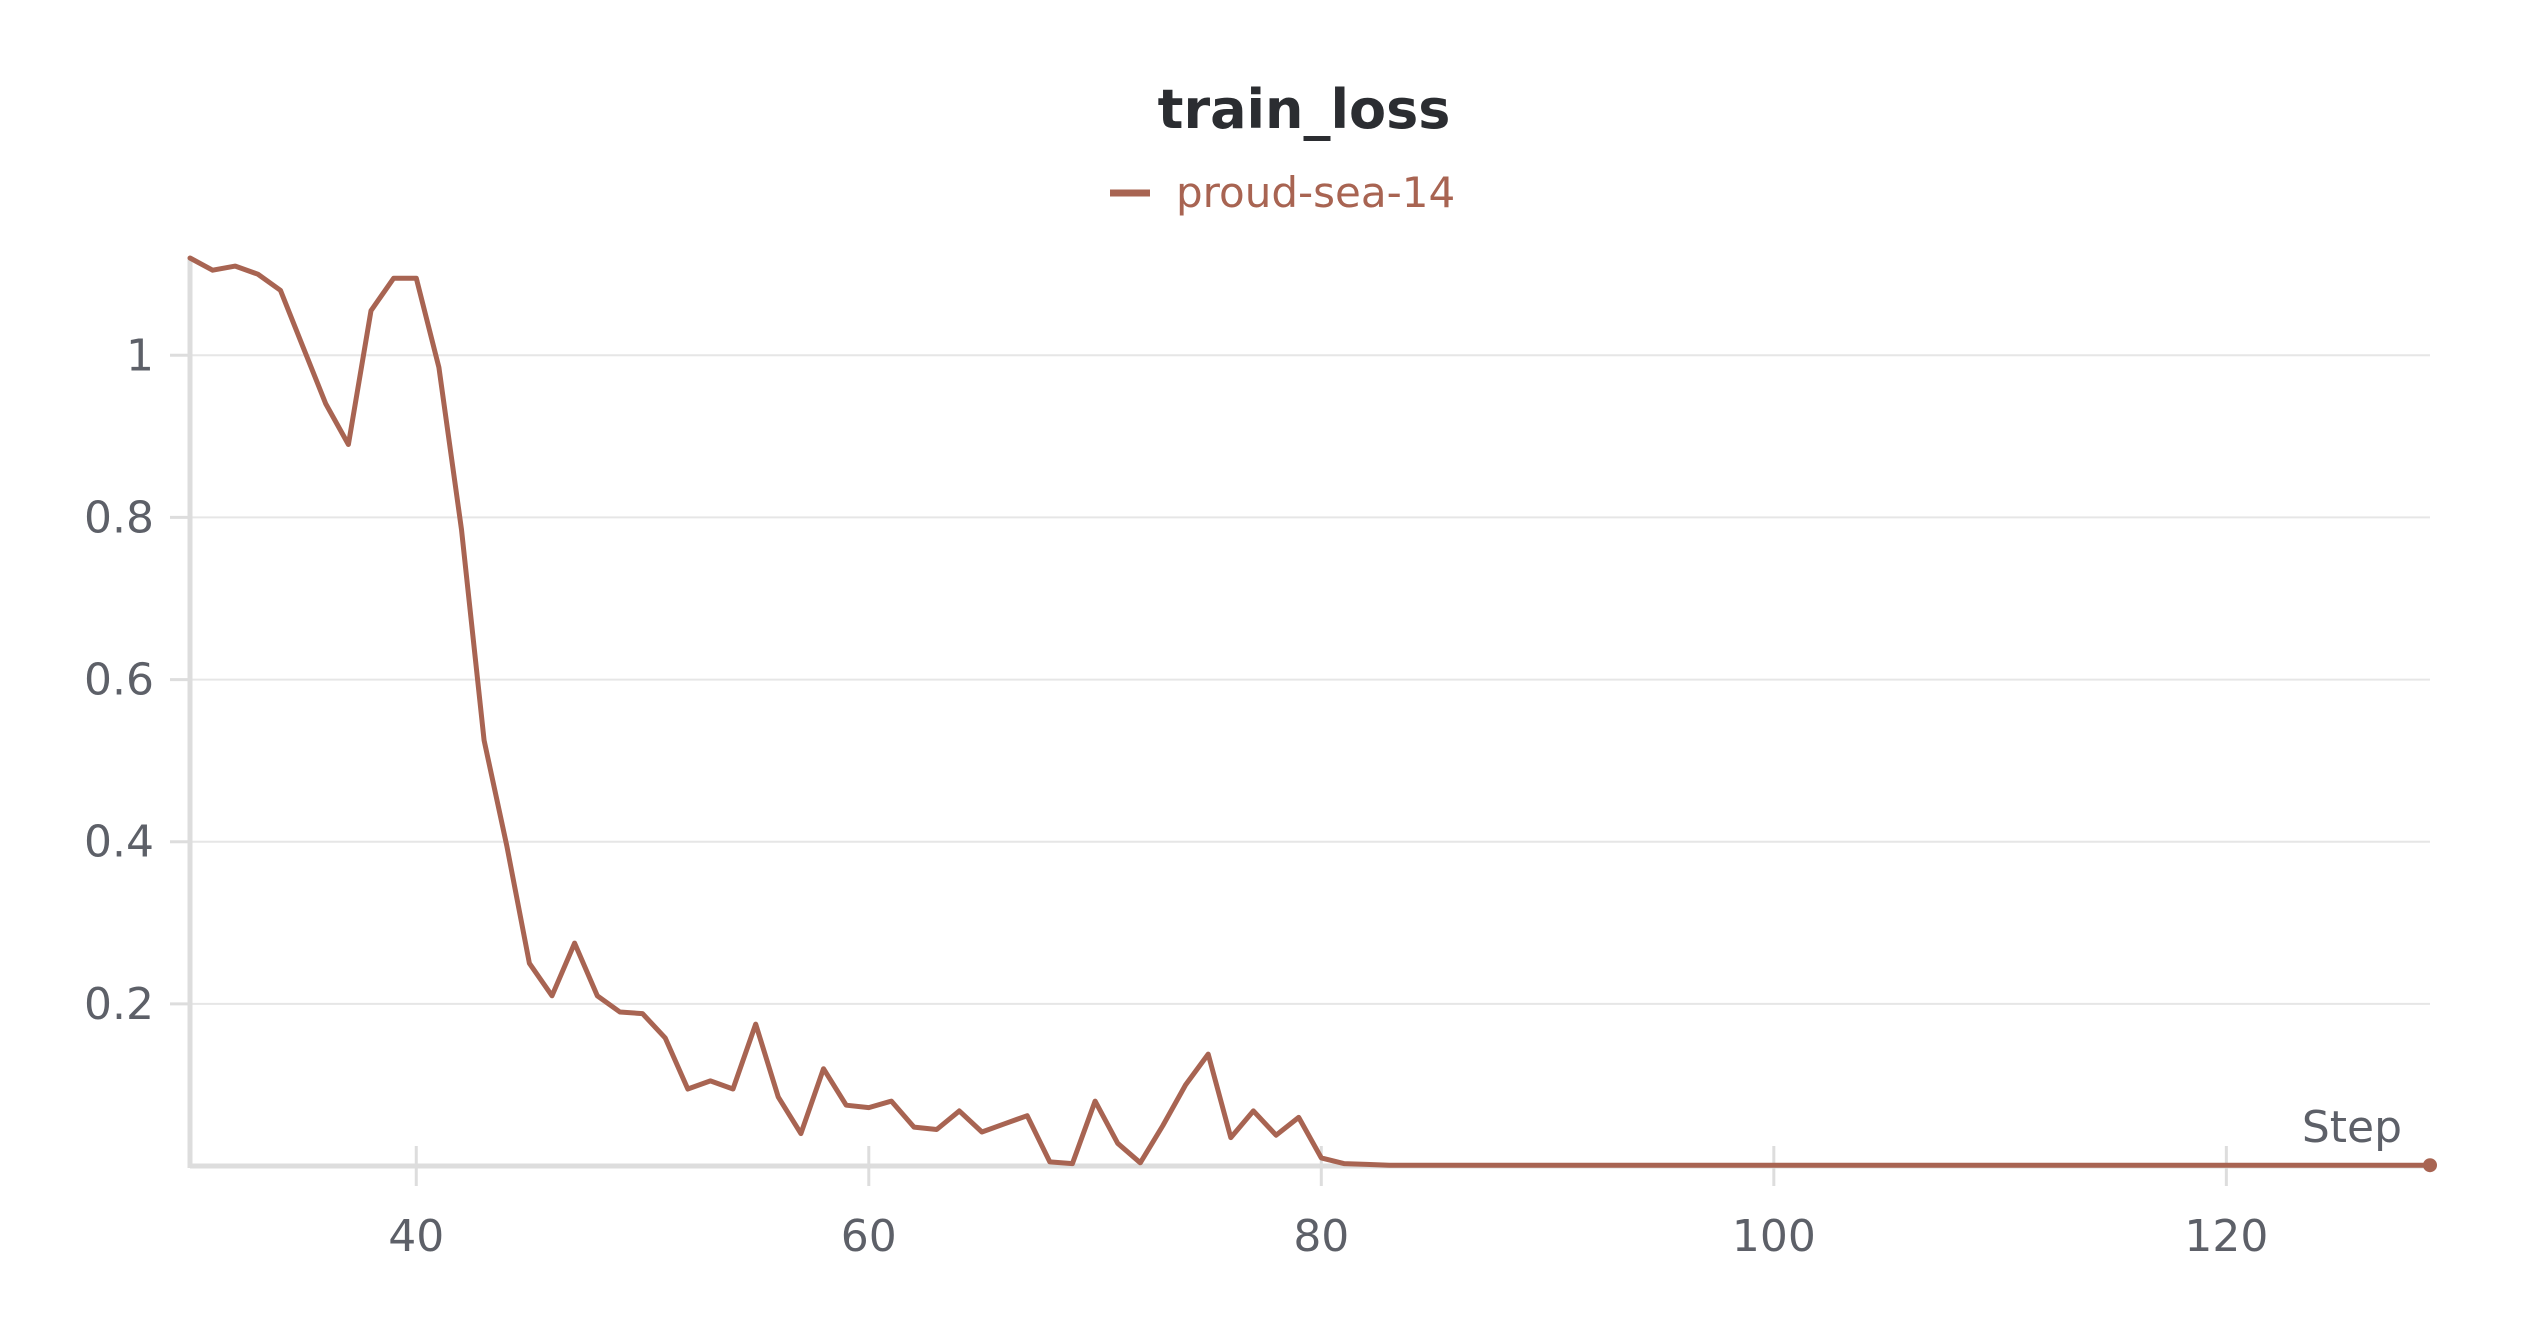  I want to click on legend: proud-sea-14, so click(1282, 192).